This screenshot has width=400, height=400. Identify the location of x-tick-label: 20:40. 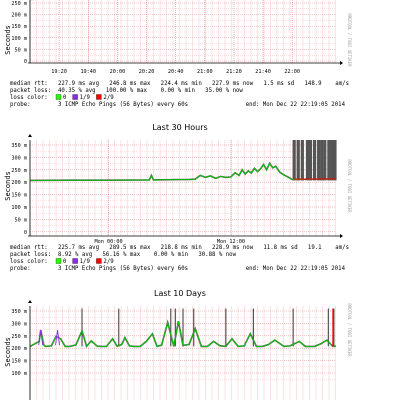
(176, 72).